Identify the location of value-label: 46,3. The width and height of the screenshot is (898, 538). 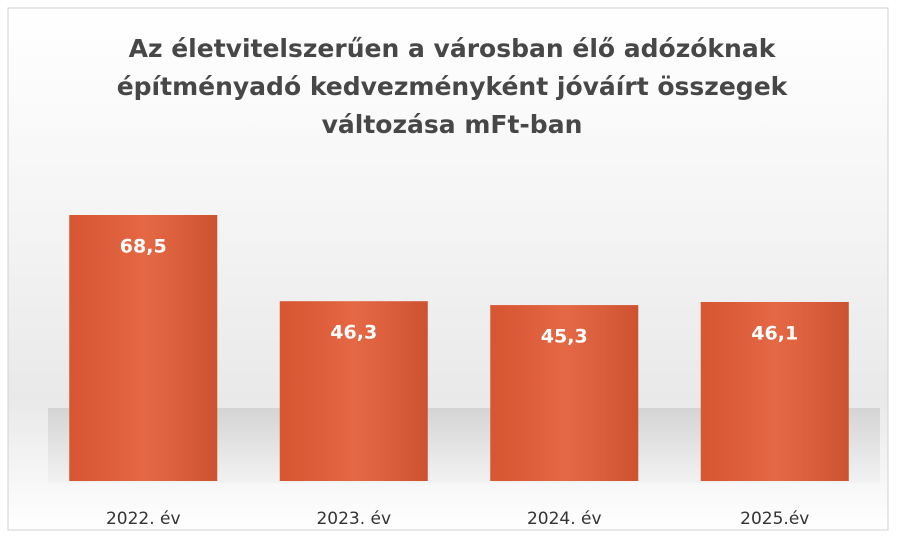
(353, 333).